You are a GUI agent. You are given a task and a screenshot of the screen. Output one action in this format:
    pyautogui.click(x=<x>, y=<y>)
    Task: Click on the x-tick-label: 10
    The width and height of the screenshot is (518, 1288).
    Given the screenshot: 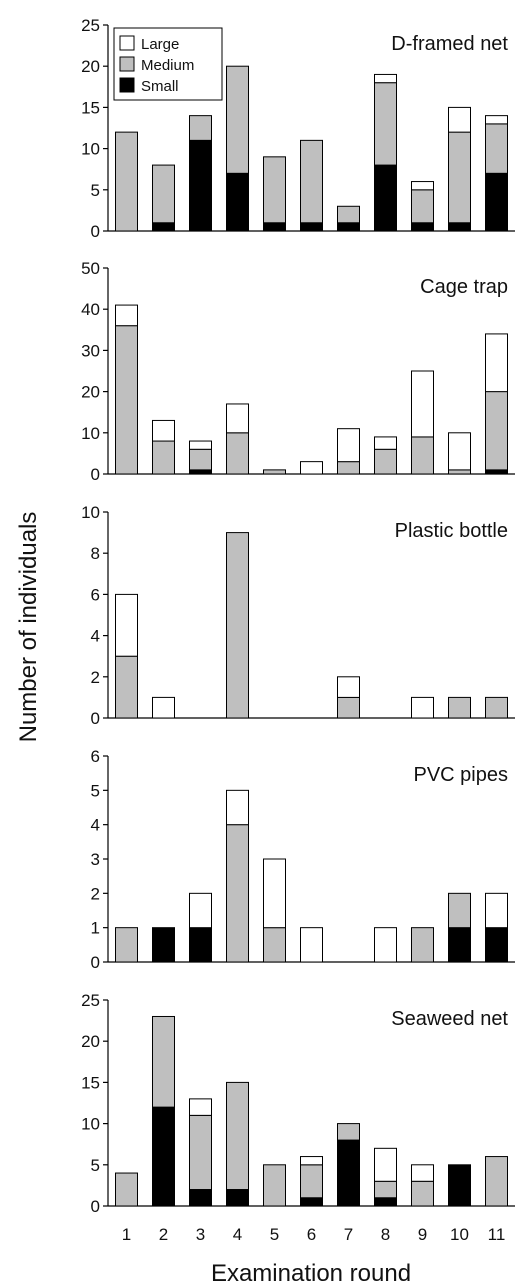 What is the action you would take?
    pyautogui.click(x=459, y=1234)
    